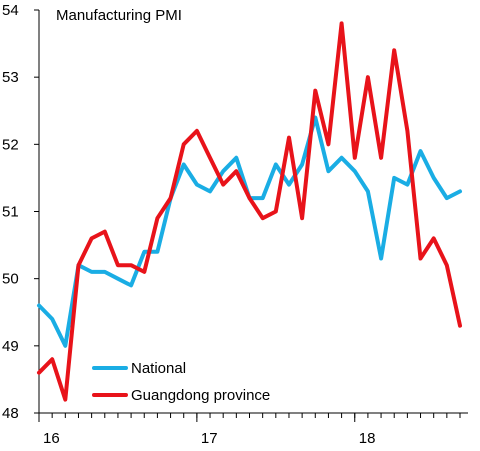 The width and height of the screenshot is (480, 451). What do you see at coordinates (367, 438) in the screenshot?
I see `x-tick-label: 18` at bounding box center [367, 438].